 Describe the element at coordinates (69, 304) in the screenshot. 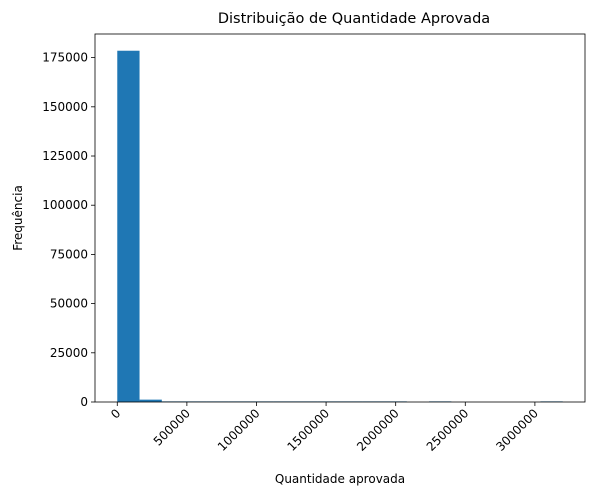

I see `y-tick-label: 50000` at that location.